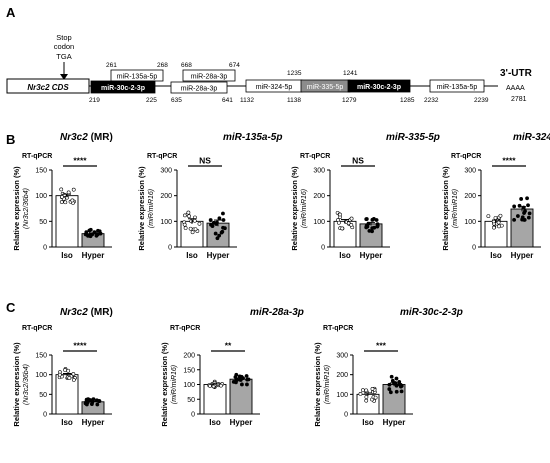 The height and width of the screenshot is (463, 550). I want to click on significance-label: NS, so click(205, 161).